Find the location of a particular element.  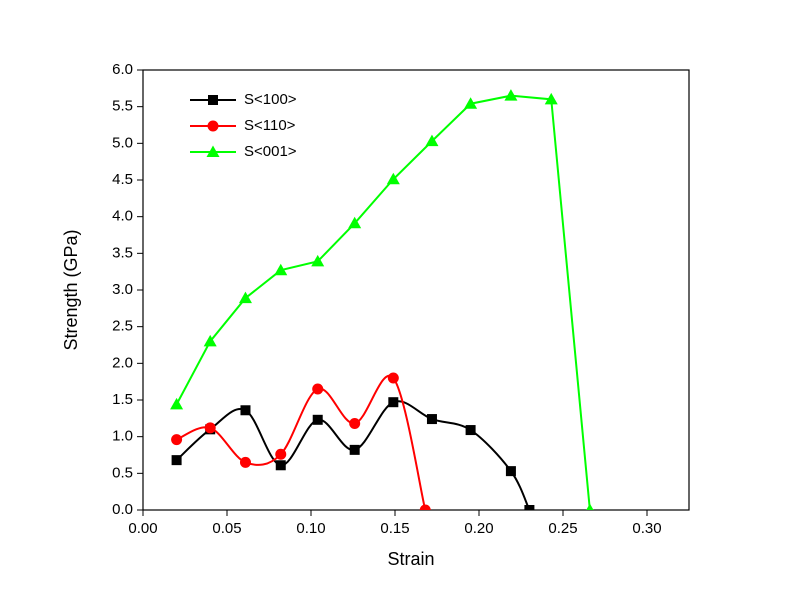

x-axis-title: Strain is located at coordinates (410, 559).